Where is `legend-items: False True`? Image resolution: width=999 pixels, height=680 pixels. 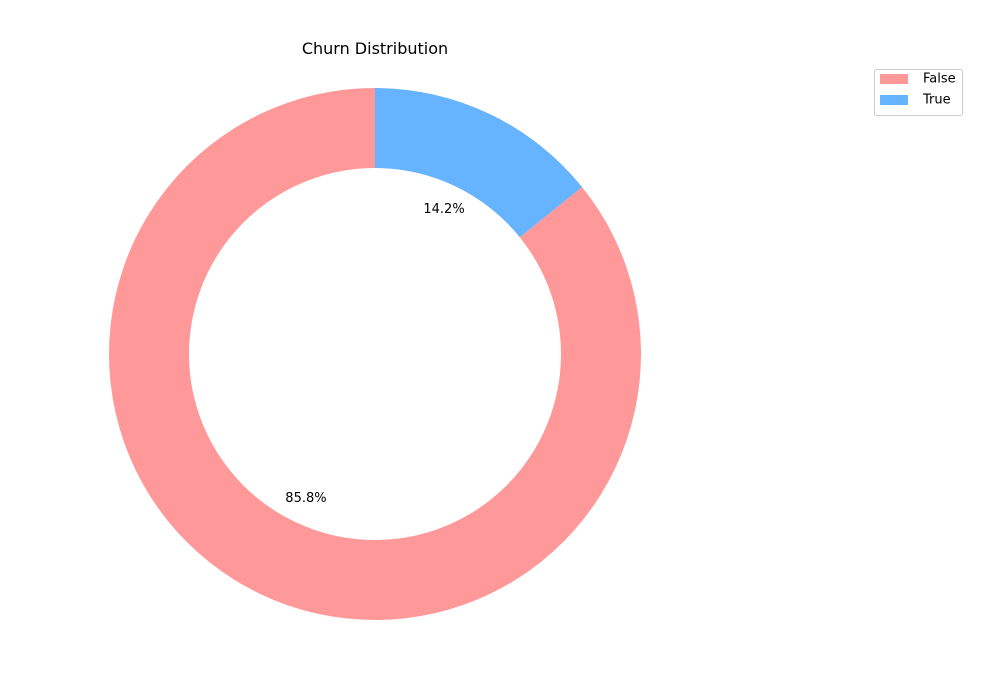 legend-items: False True is located at coordinates (918, 90).